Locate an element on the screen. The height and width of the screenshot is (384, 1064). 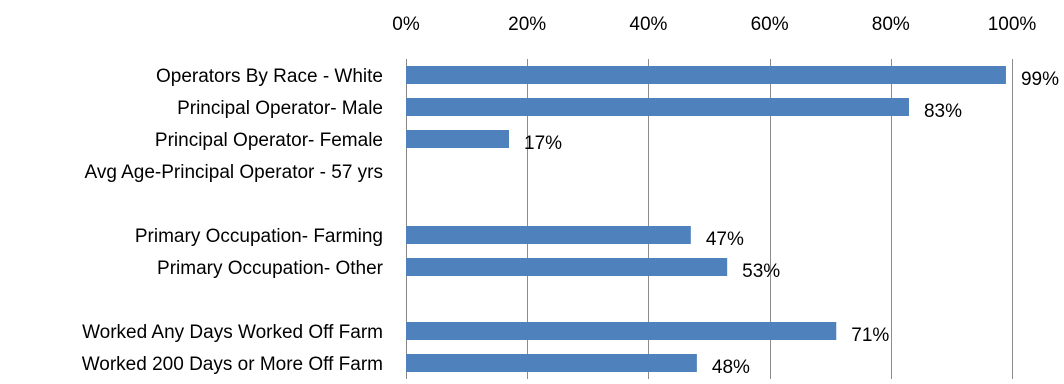
x-tick-label: 0% is located at coordinates (406, 24).